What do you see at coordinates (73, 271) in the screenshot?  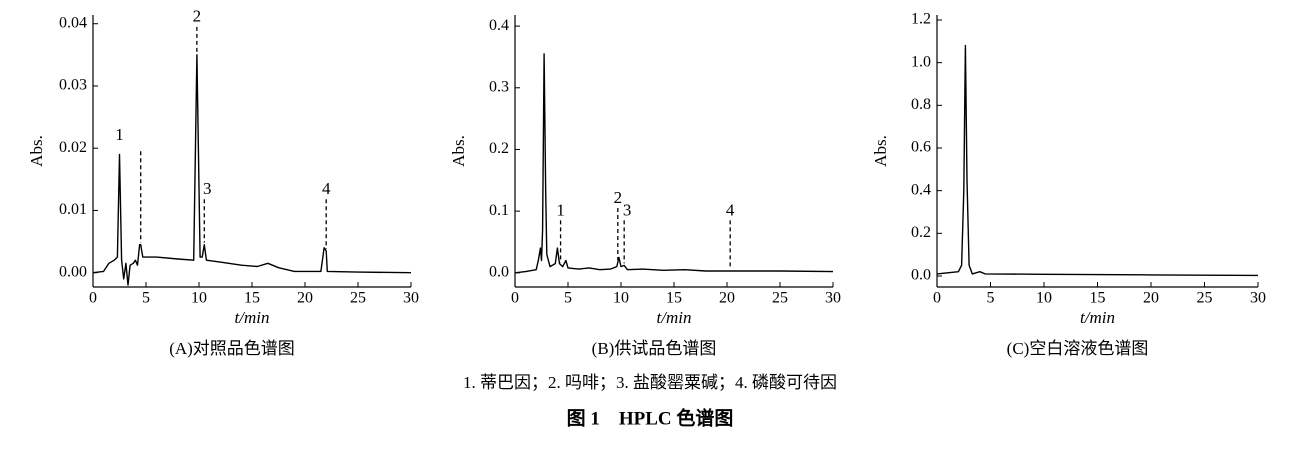 I see `y-tick-label: 0.00` at bounding box center [73, 271].